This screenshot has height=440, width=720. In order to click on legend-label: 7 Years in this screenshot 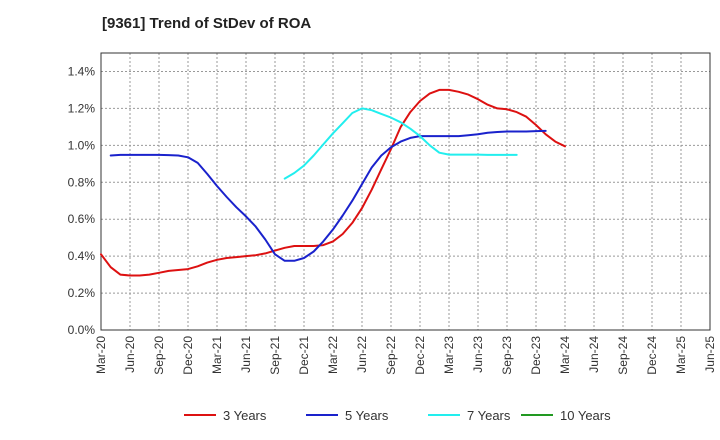, I will do `click(489, 415)`.